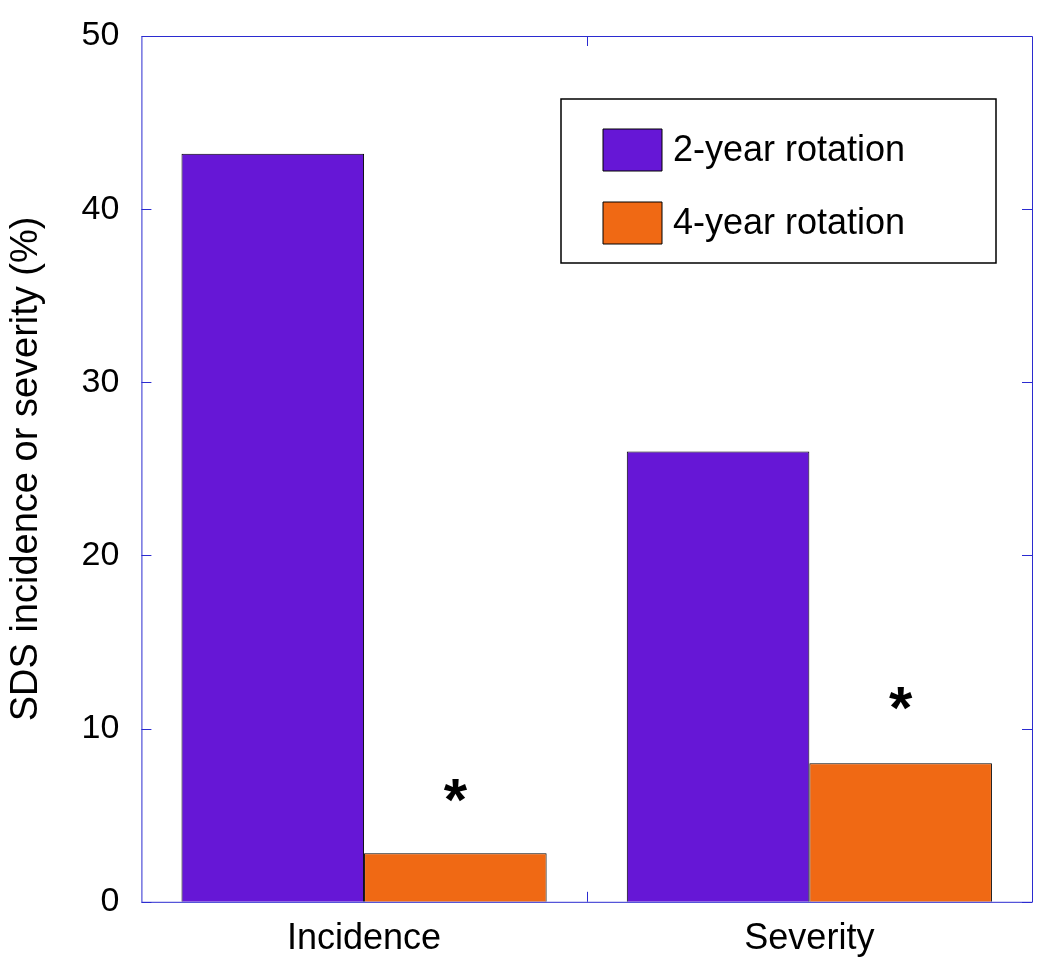 This screenshot has height=969, width=1041. Describe the element at coordinates (789, 148) in the screenshot. I see `legend-label: 2-year rotation` at that location.